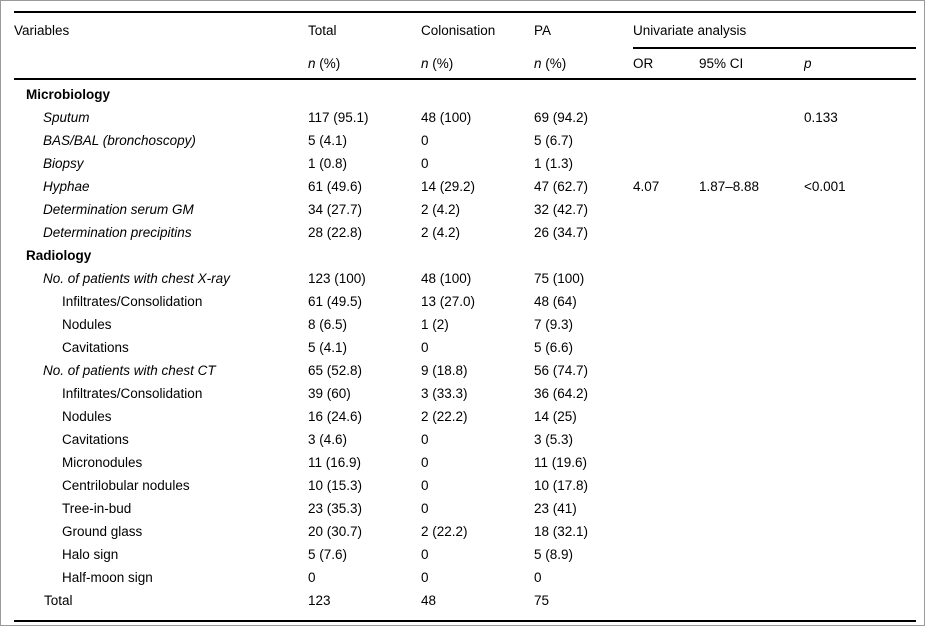 This screenshot has height=626, width=925. I want to click on cell-total: 1 (0.8), so click(328, 163).